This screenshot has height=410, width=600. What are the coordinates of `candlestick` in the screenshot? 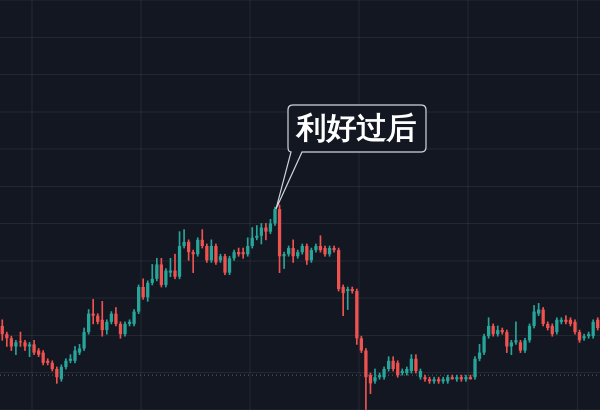 It's located at (20, 339).